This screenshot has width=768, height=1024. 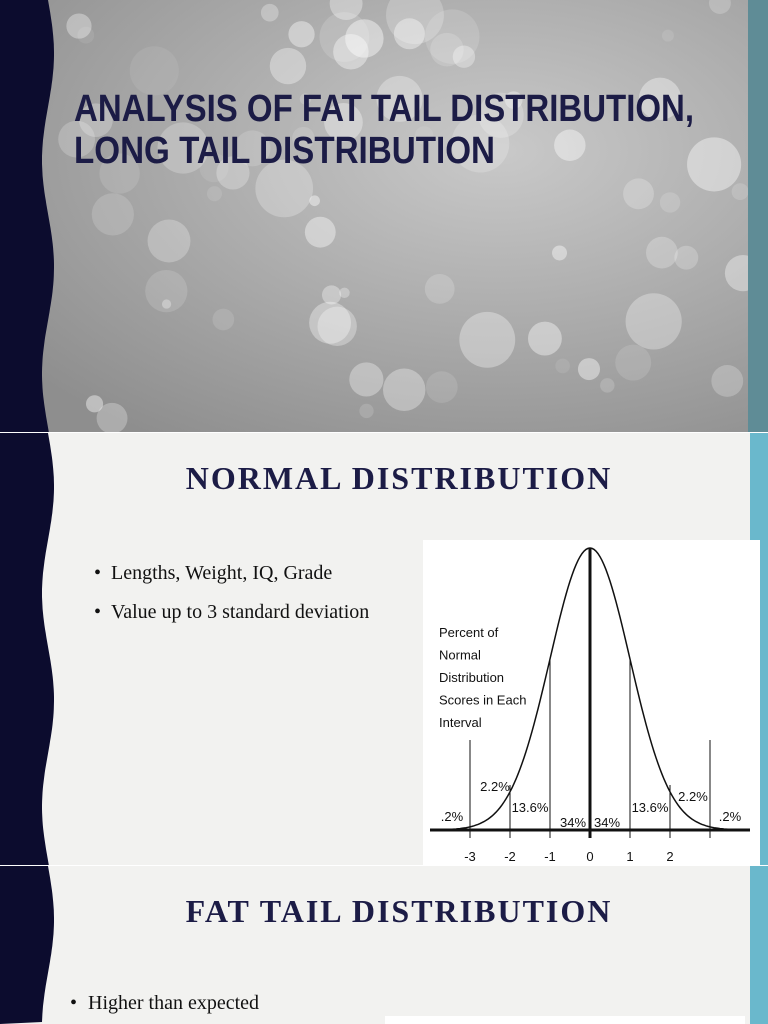 What do you see at coordinates (629, 856) in the screenshot?
I see `axis-label: 1` at bounding box center [629, 856].